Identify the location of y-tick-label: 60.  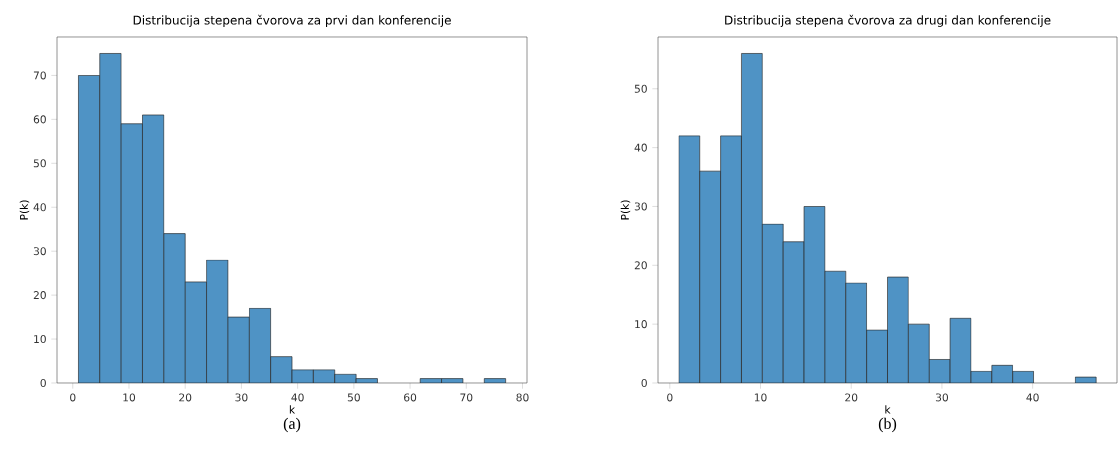
(39, 119).